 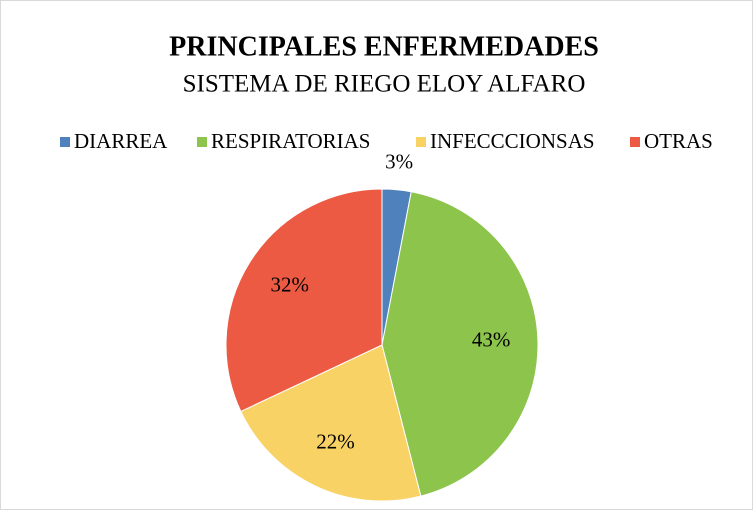 What do you see at coordinates (291, 141) in the screenshot?
I see `legend-label: RESPIRATORIAS` at bounding box center [291, 141].